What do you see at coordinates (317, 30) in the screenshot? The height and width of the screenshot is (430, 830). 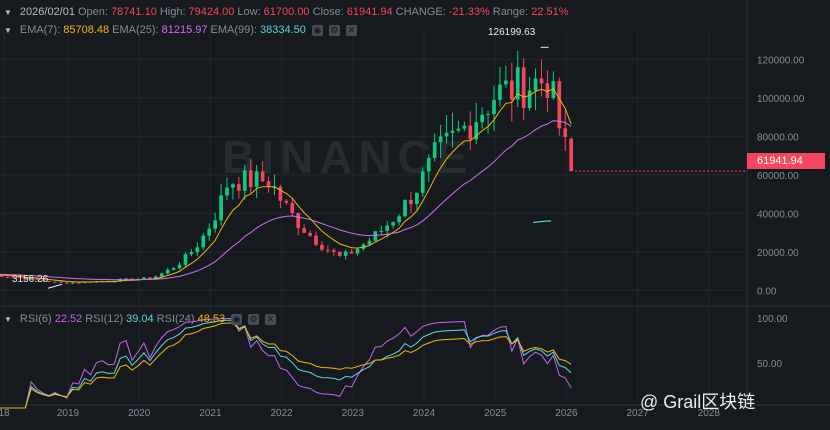 I see `eye-icon: ◉` at bounding box center [317, 30].